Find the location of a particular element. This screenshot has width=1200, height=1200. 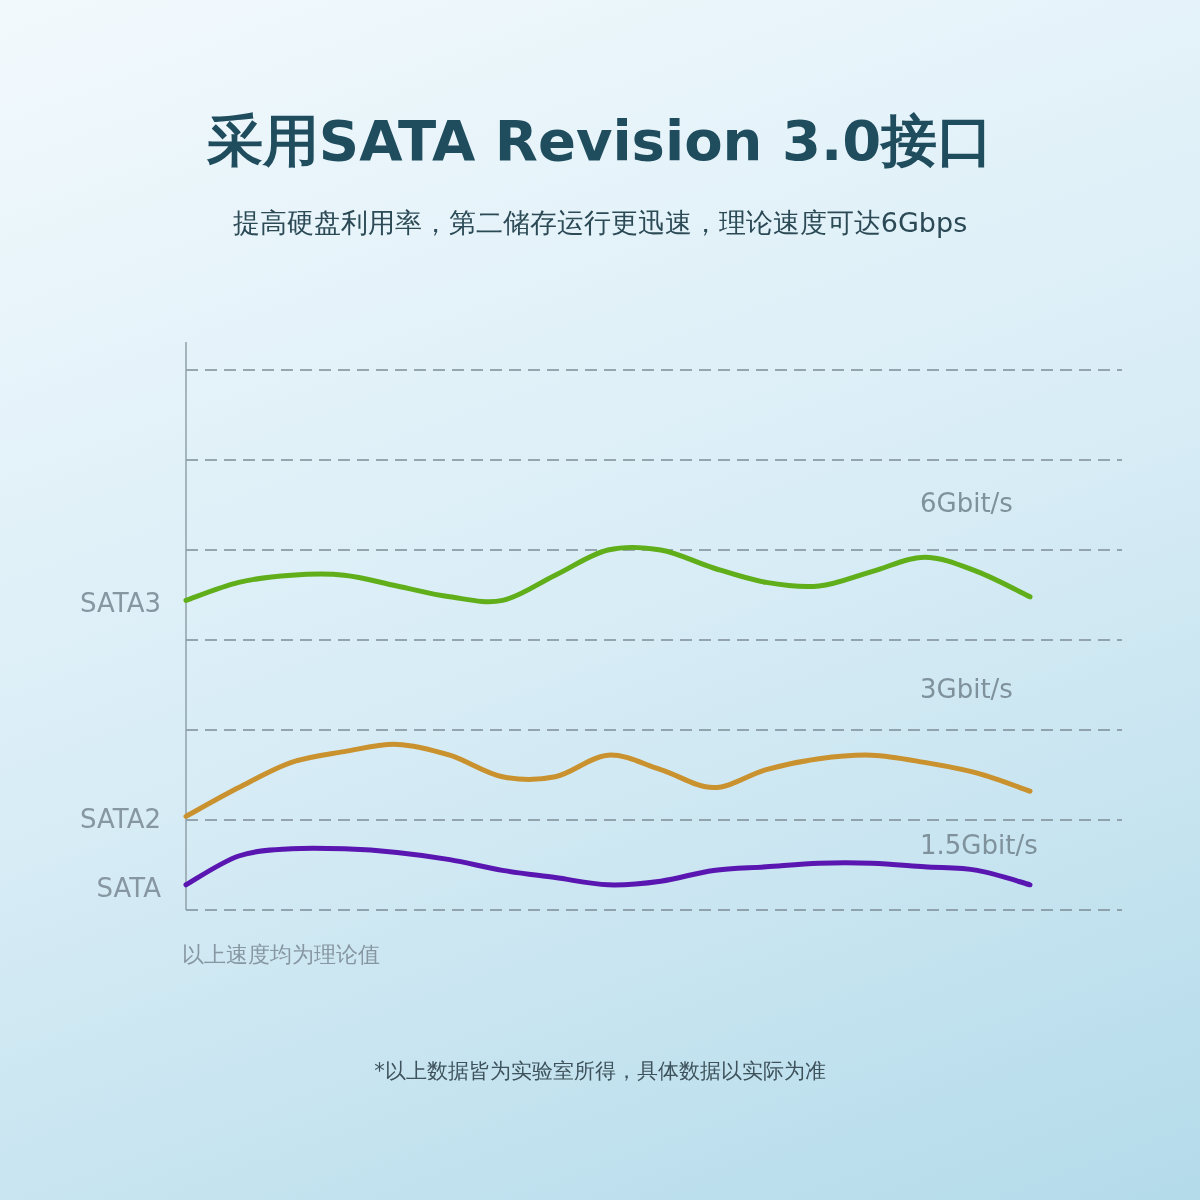

chart-subtitle: 提高硬盘利用率，第二储存运行更迅速，理论速度可达6Gbps is located at coordinates (600, 222).